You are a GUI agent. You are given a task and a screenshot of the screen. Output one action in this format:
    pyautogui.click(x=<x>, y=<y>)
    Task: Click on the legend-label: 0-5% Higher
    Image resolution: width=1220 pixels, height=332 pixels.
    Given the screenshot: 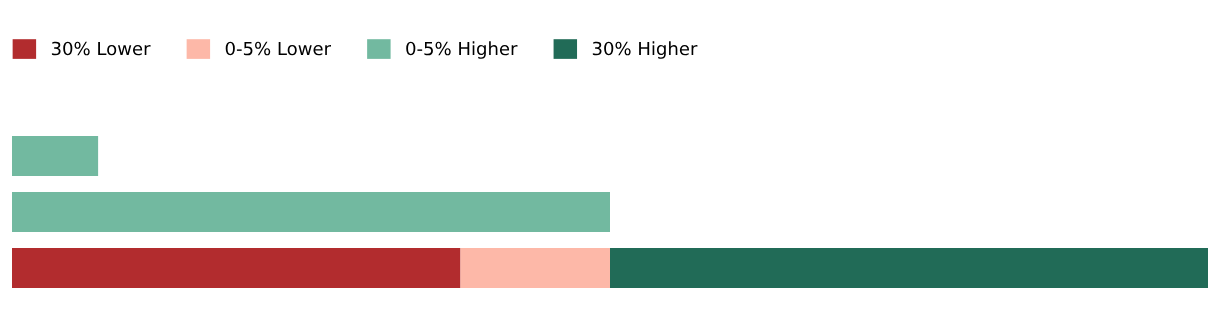 What is the action you would take?
    pyautogui.click(x=462, y=50)
    